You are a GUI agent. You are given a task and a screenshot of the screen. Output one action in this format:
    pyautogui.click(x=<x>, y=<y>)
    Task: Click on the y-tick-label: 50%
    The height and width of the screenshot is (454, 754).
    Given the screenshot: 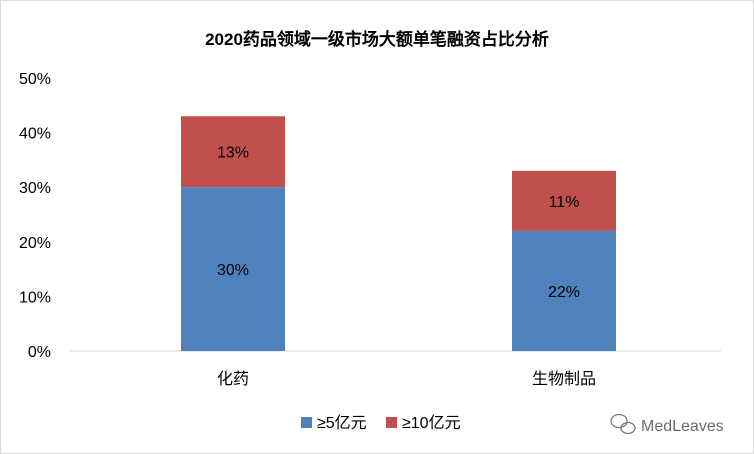 What is the action you would take?
    pyautogui.click(x=35, y=79)
    